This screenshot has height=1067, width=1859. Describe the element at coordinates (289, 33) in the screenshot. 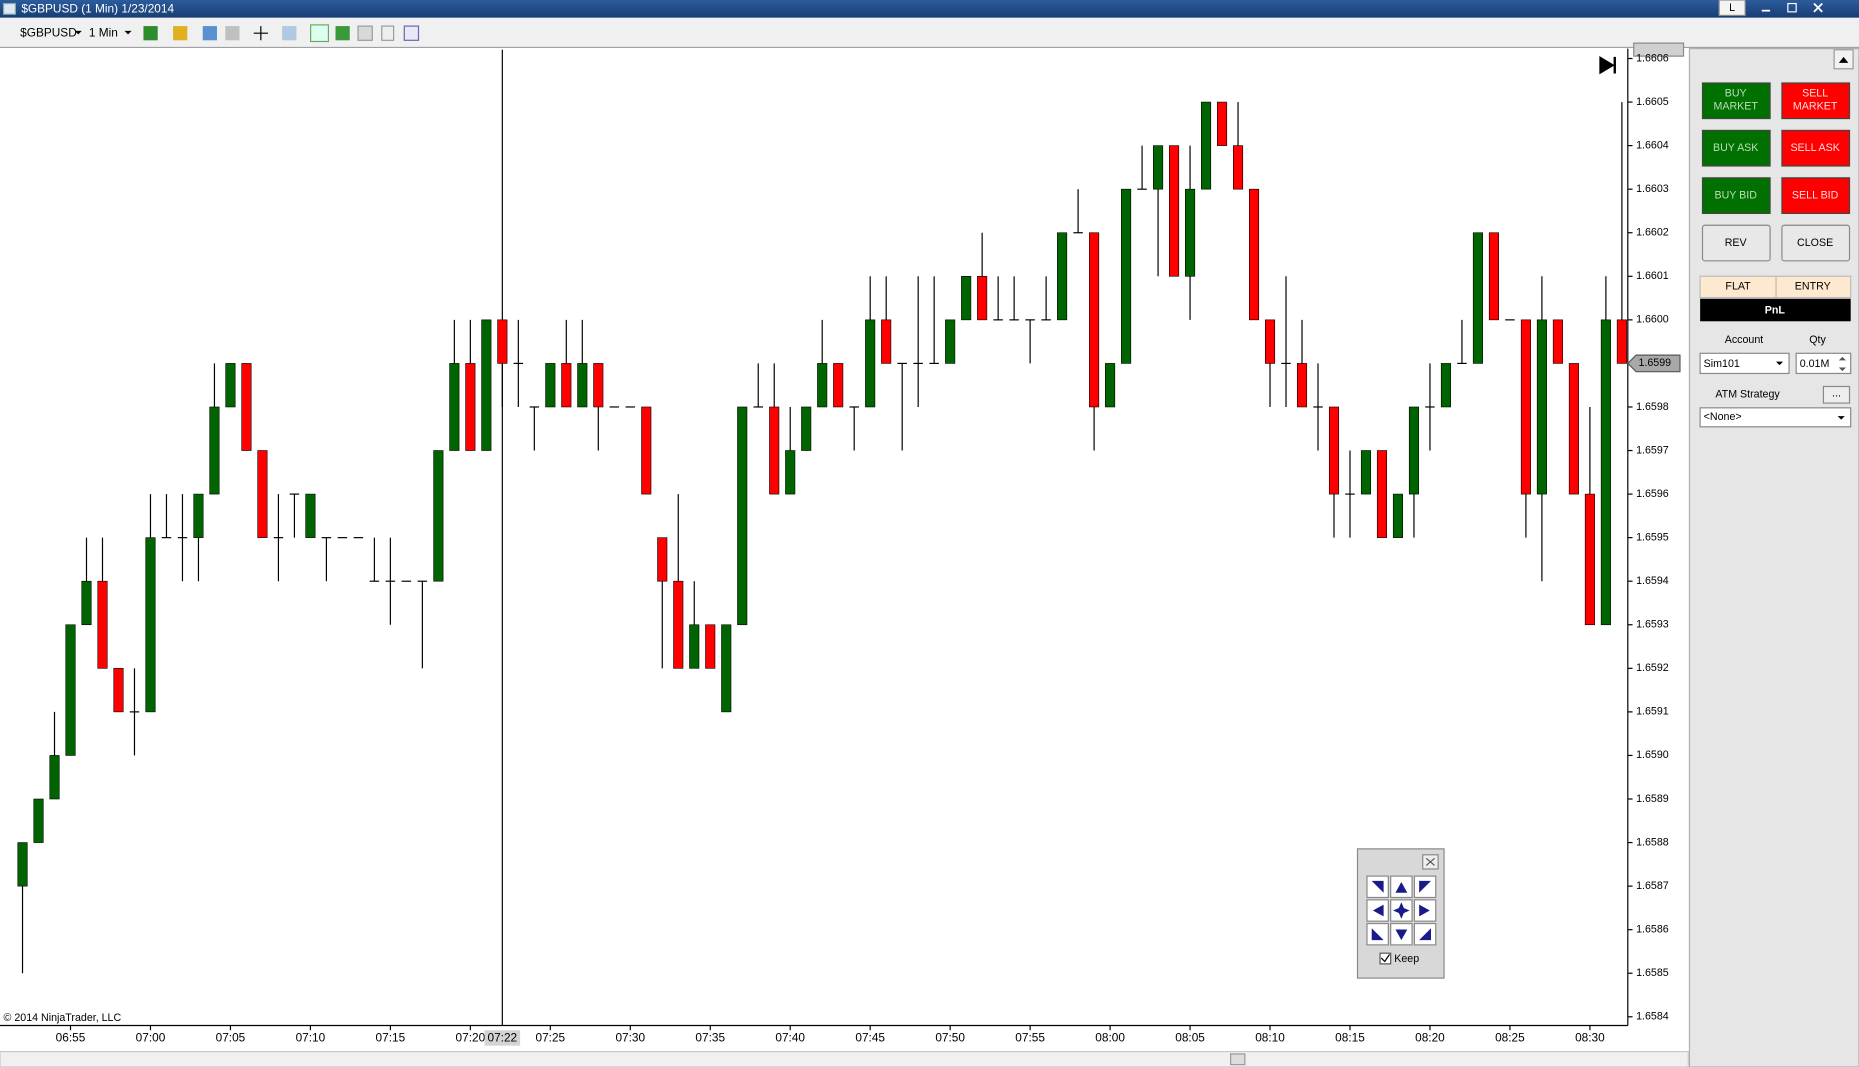

I see `zoom-icon` at that location.